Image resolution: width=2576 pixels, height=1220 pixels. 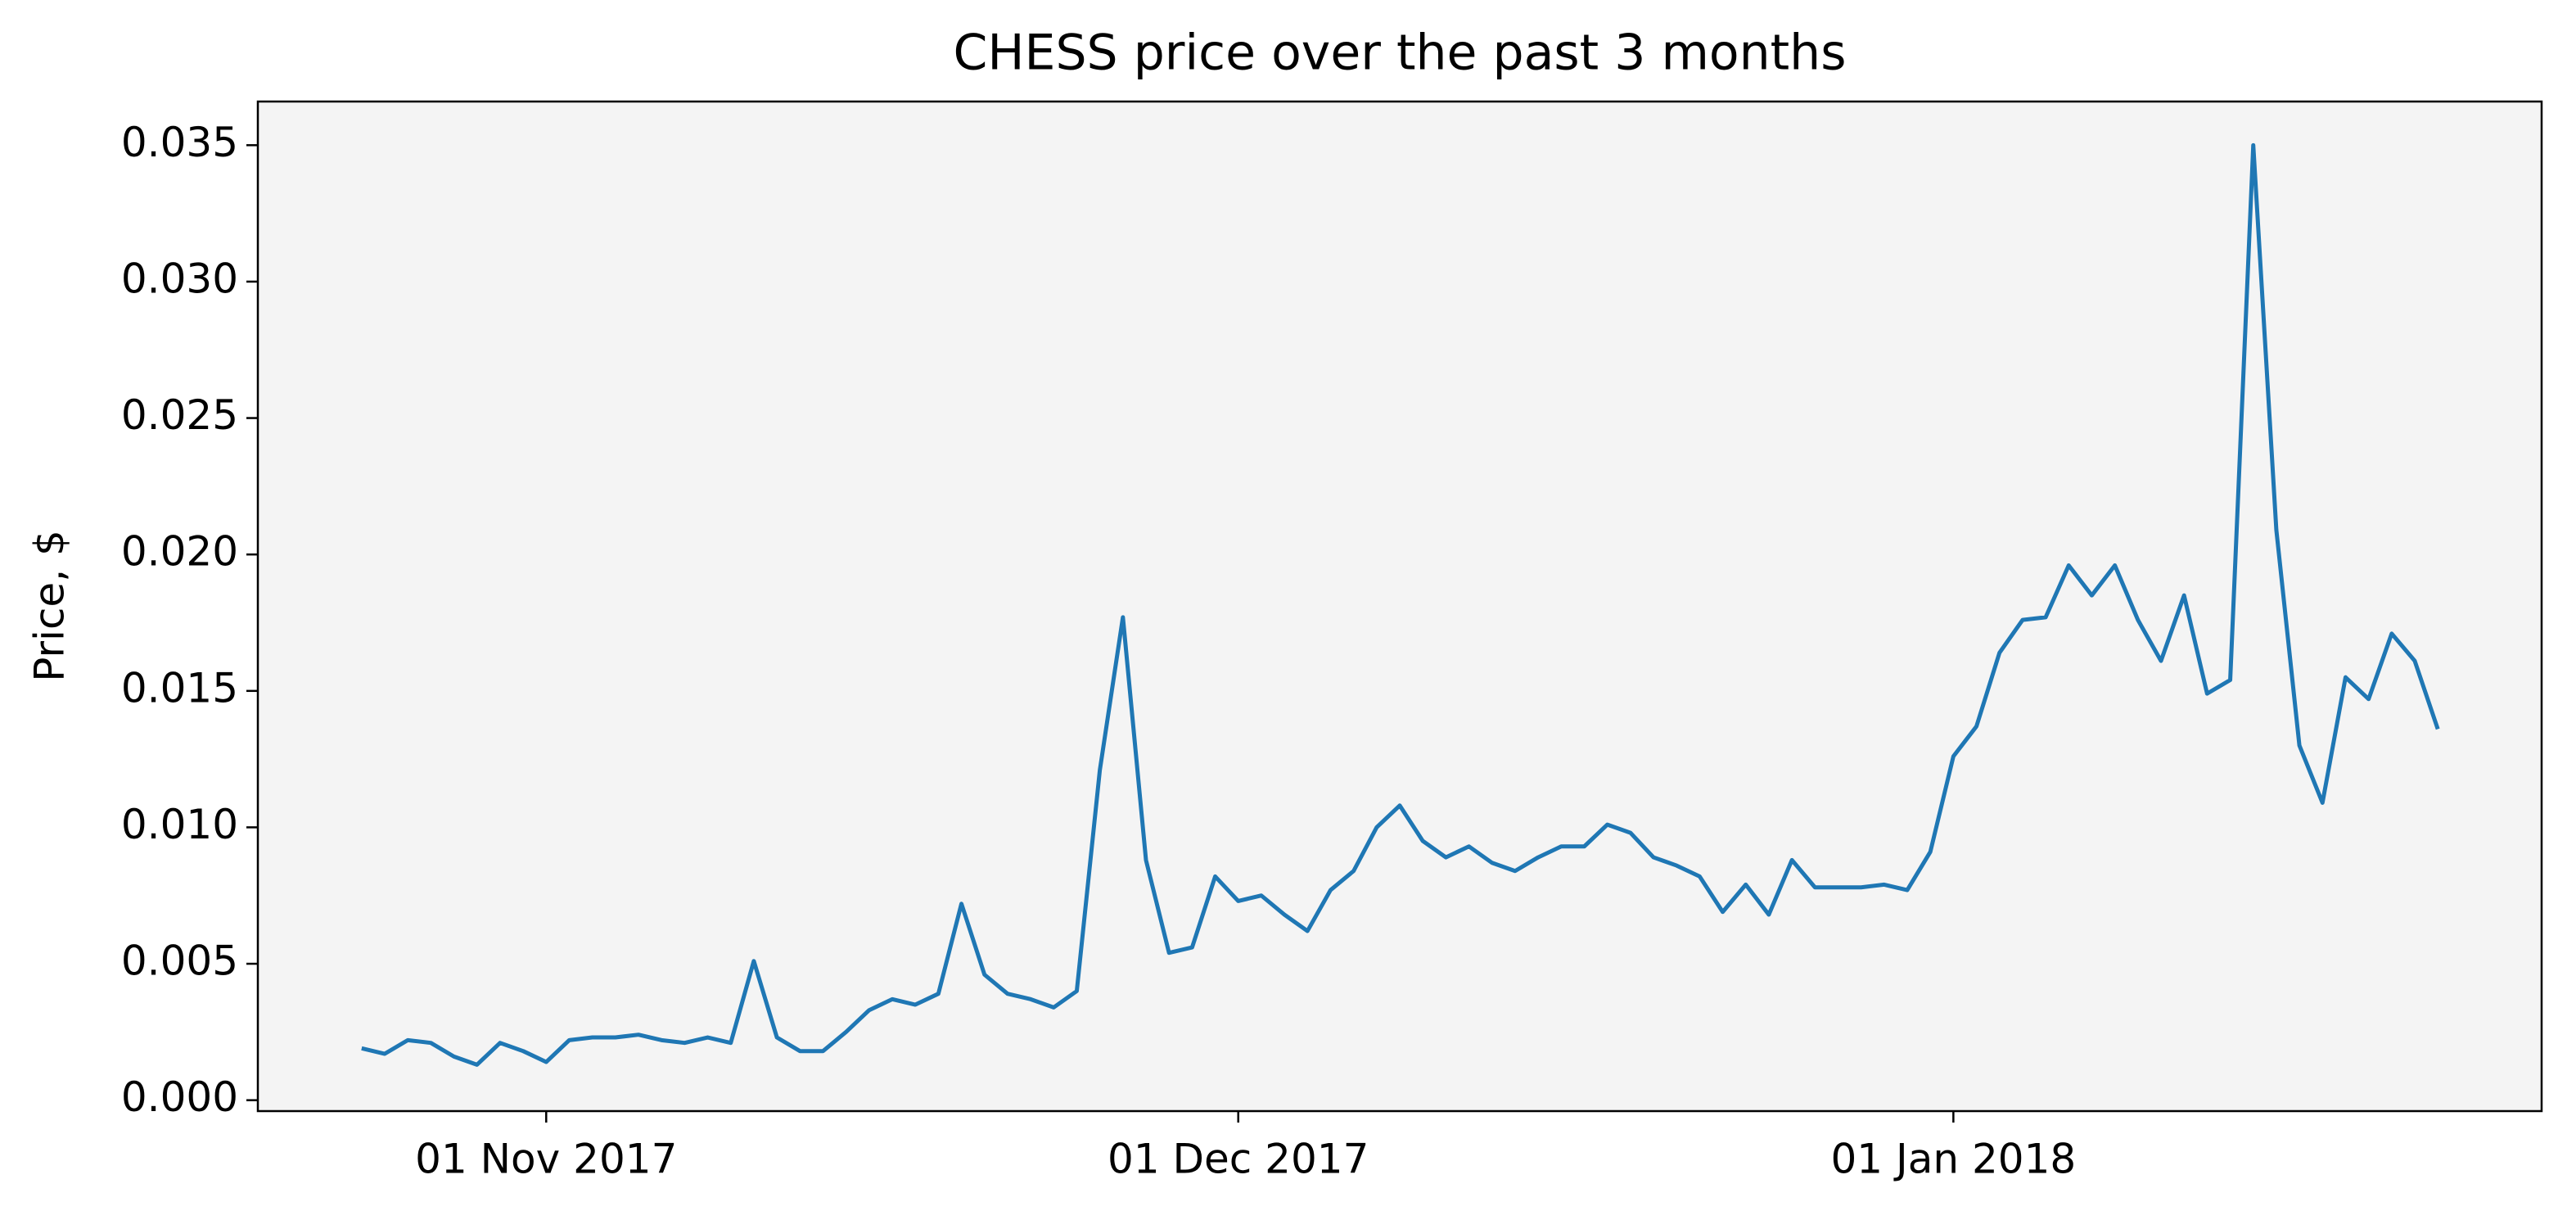 I want to click on chart-title: CHESS price over the past 3 months, so click(x=1400, y=53).